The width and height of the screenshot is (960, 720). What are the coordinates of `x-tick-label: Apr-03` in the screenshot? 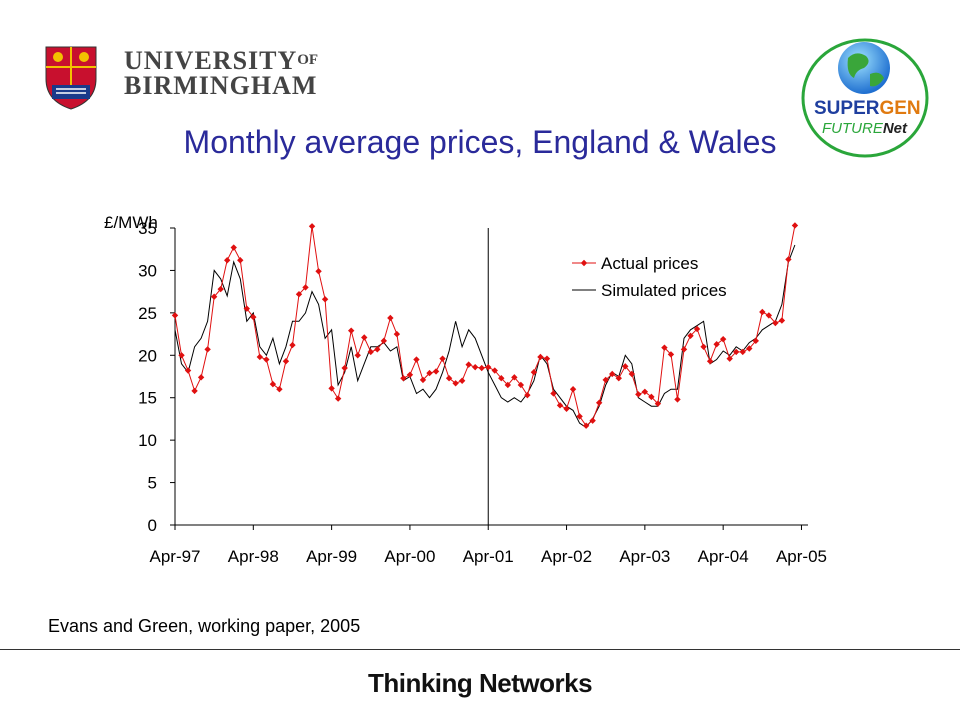 It's located at (644, 556).